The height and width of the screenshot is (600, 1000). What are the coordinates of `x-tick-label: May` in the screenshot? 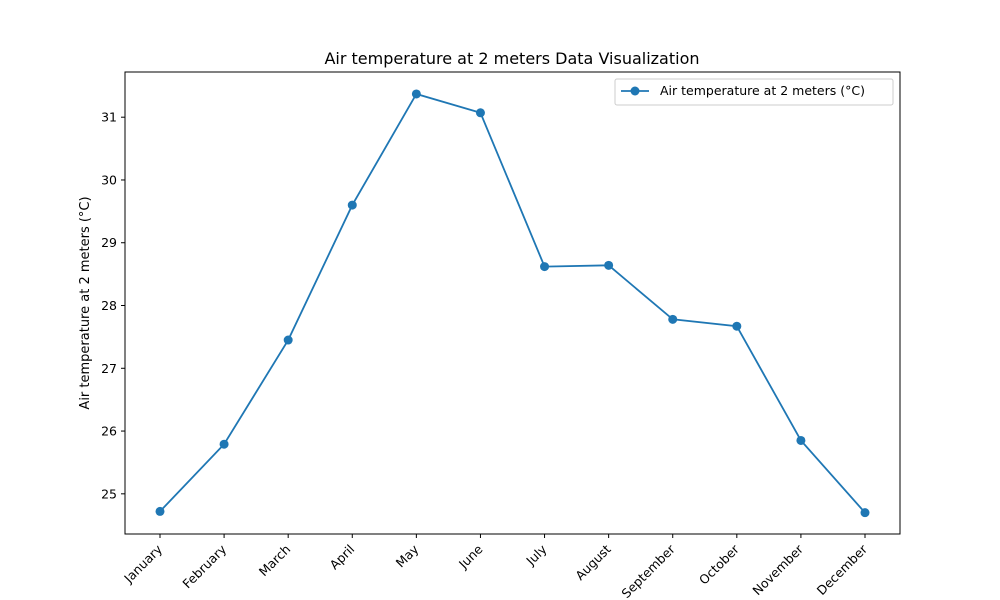 It's located at (407, 555).